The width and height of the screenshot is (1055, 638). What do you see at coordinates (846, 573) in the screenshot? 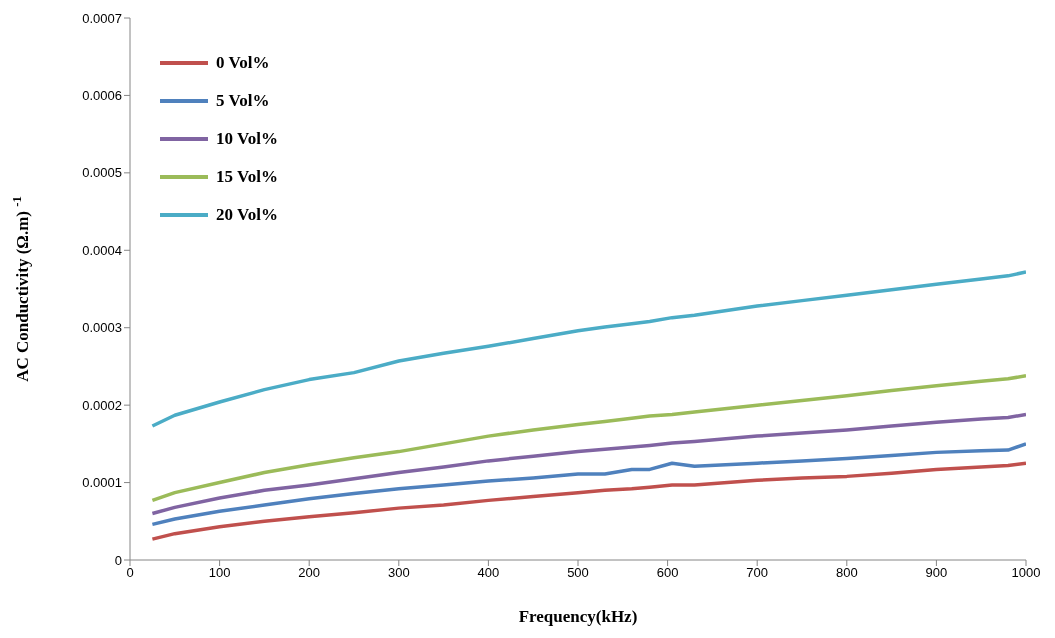
I see `x-tick-label: 800` at bounding box center [846, 573].